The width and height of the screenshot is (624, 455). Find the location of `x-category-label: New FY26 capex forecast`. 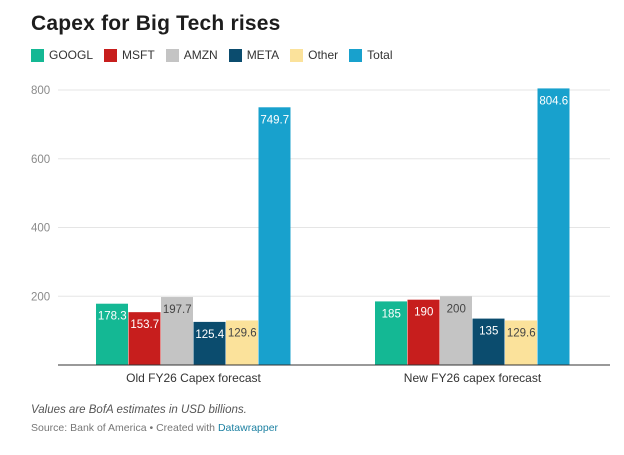

x-category-label: New FY26 capex forecast is located at coordinates (473, 378).